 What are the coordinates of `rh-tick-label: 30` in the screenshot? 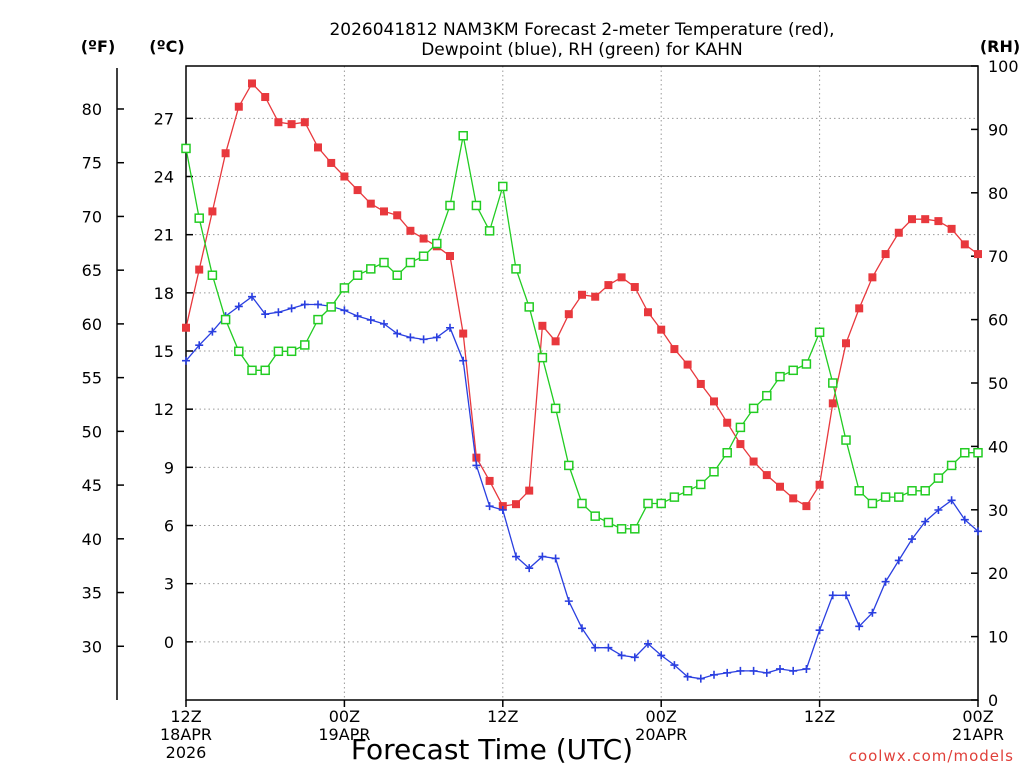 It's located at (998, 510).